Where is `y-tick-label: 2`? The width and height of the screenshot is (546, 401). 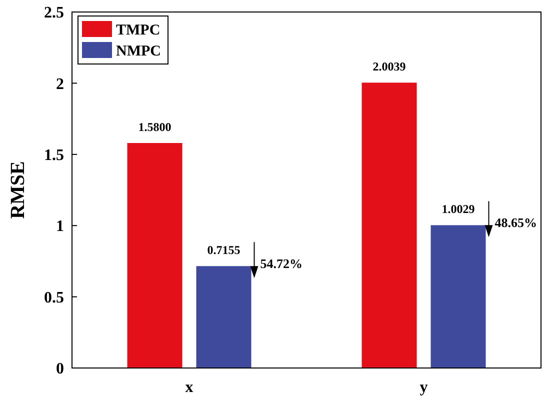 y-tick-label: 2 is located at coordinates (60, 84).